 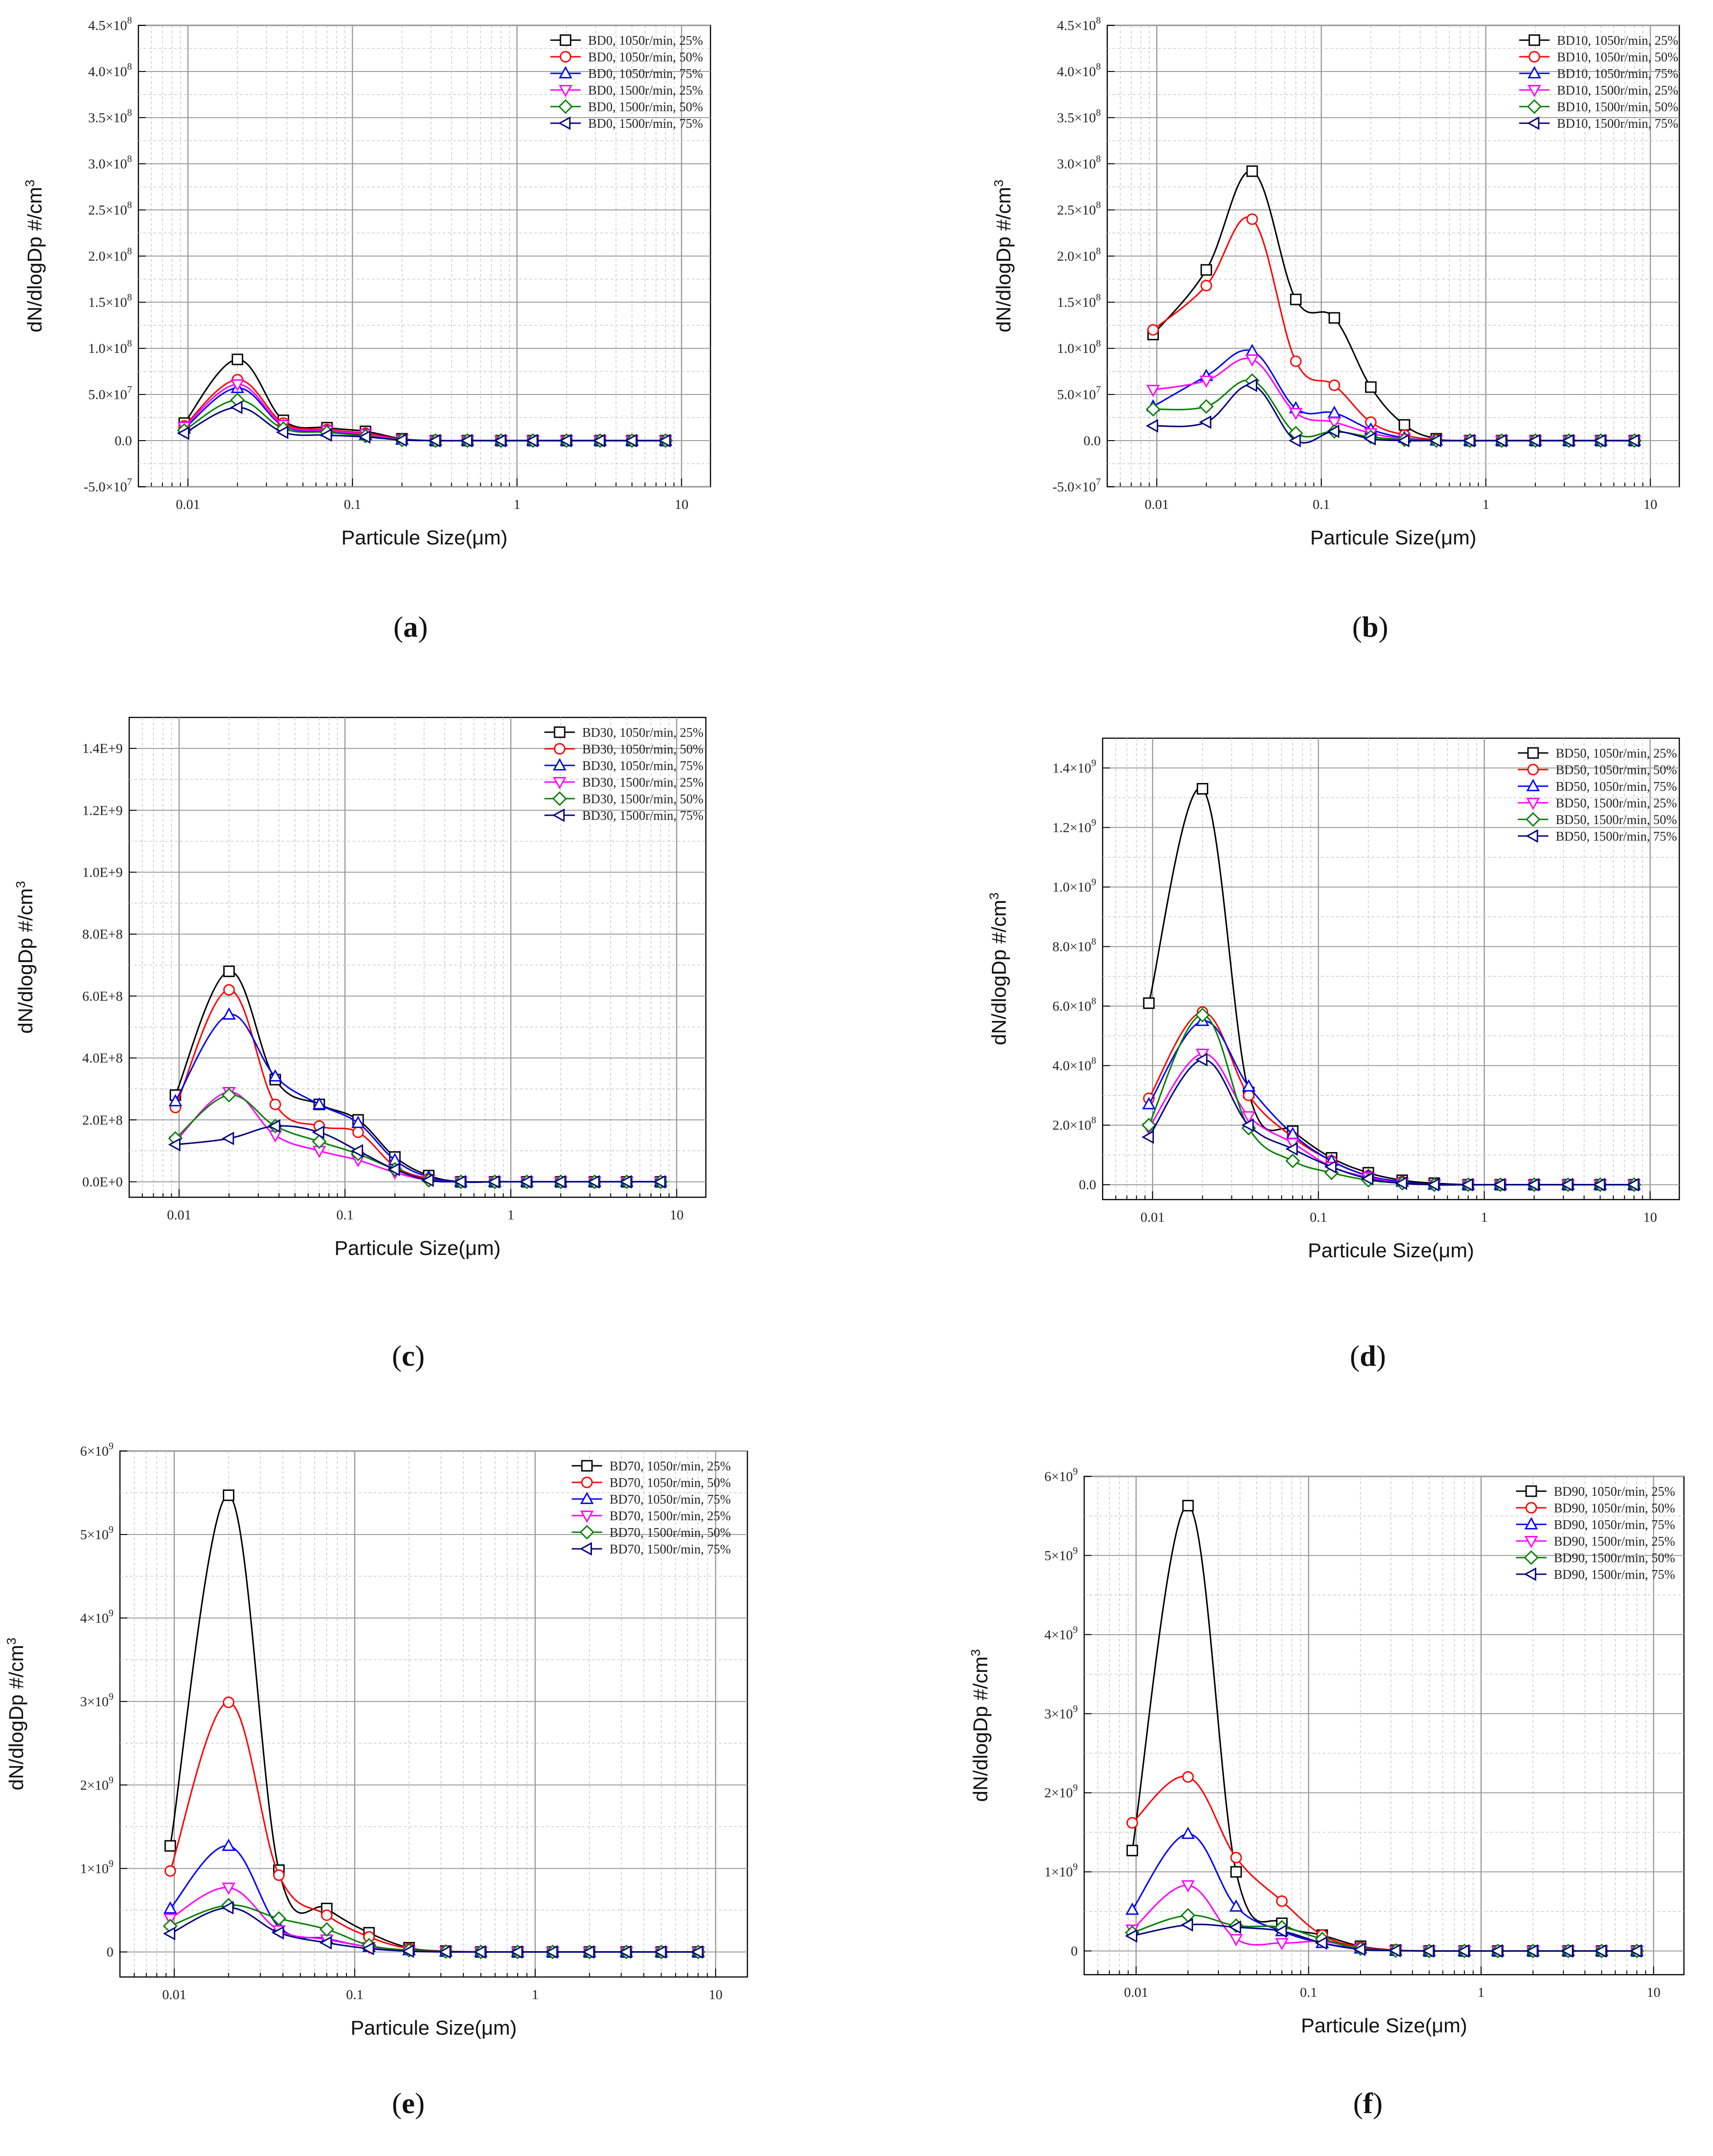 What do you see at coordinates (110, 162) in the screenshot?
I see `y-tick-label: 3.0×10⁸` at bounding box center [110, 162].